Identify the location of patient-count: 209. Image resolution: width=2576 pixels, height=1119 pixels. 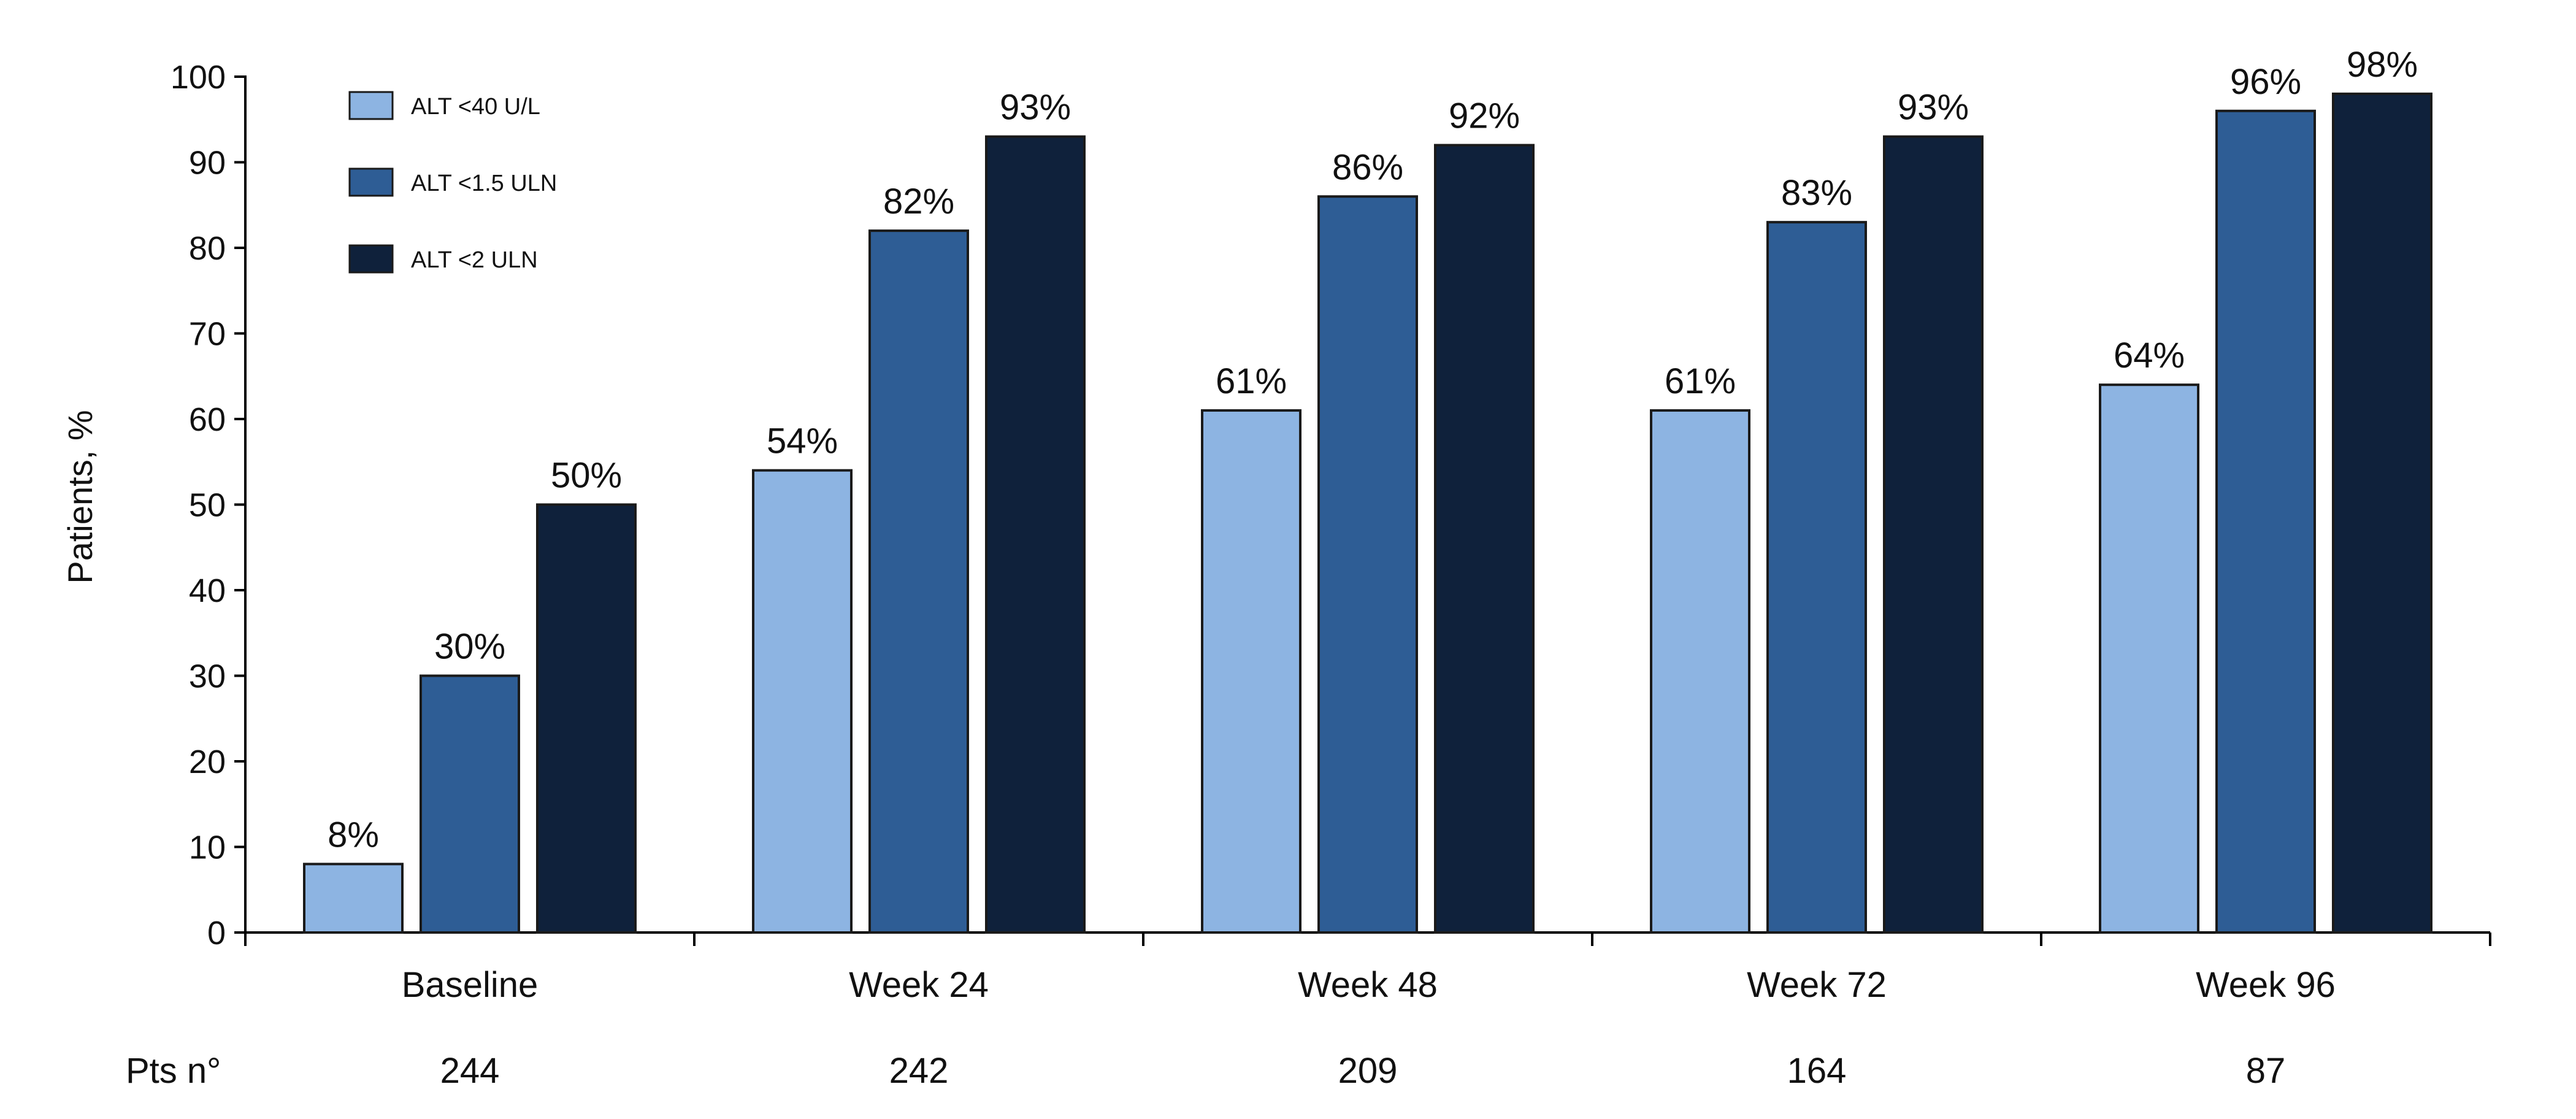
(1368, 1071).